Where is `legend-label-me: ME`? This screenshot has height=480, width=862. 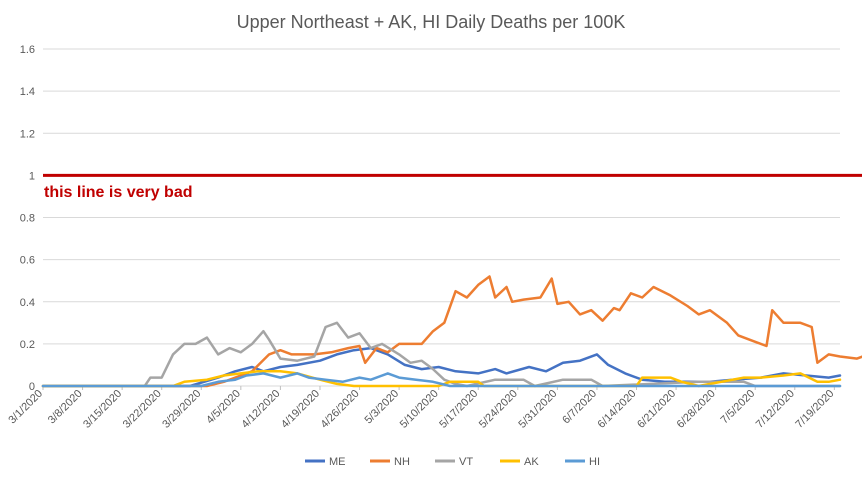
legend-label-me: ME is located at coordinates (337, 462).